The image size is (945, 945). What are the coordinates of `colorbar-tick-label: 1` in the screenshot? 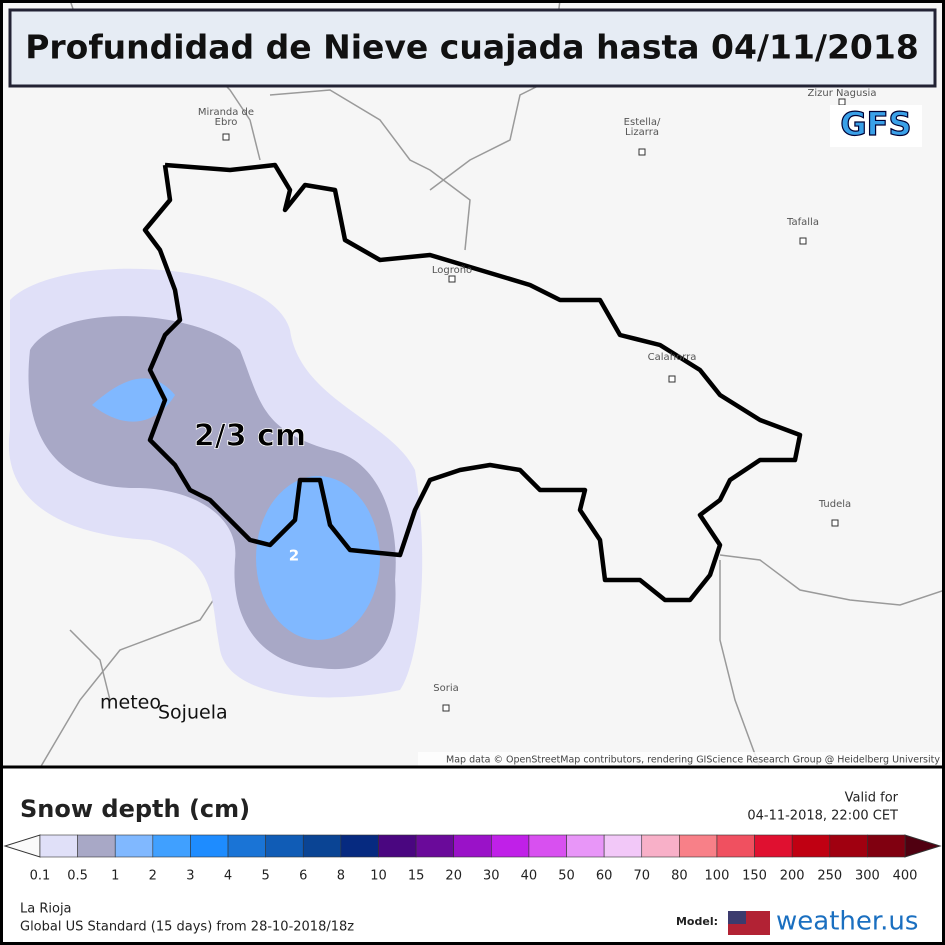 It's located at (115, 876).